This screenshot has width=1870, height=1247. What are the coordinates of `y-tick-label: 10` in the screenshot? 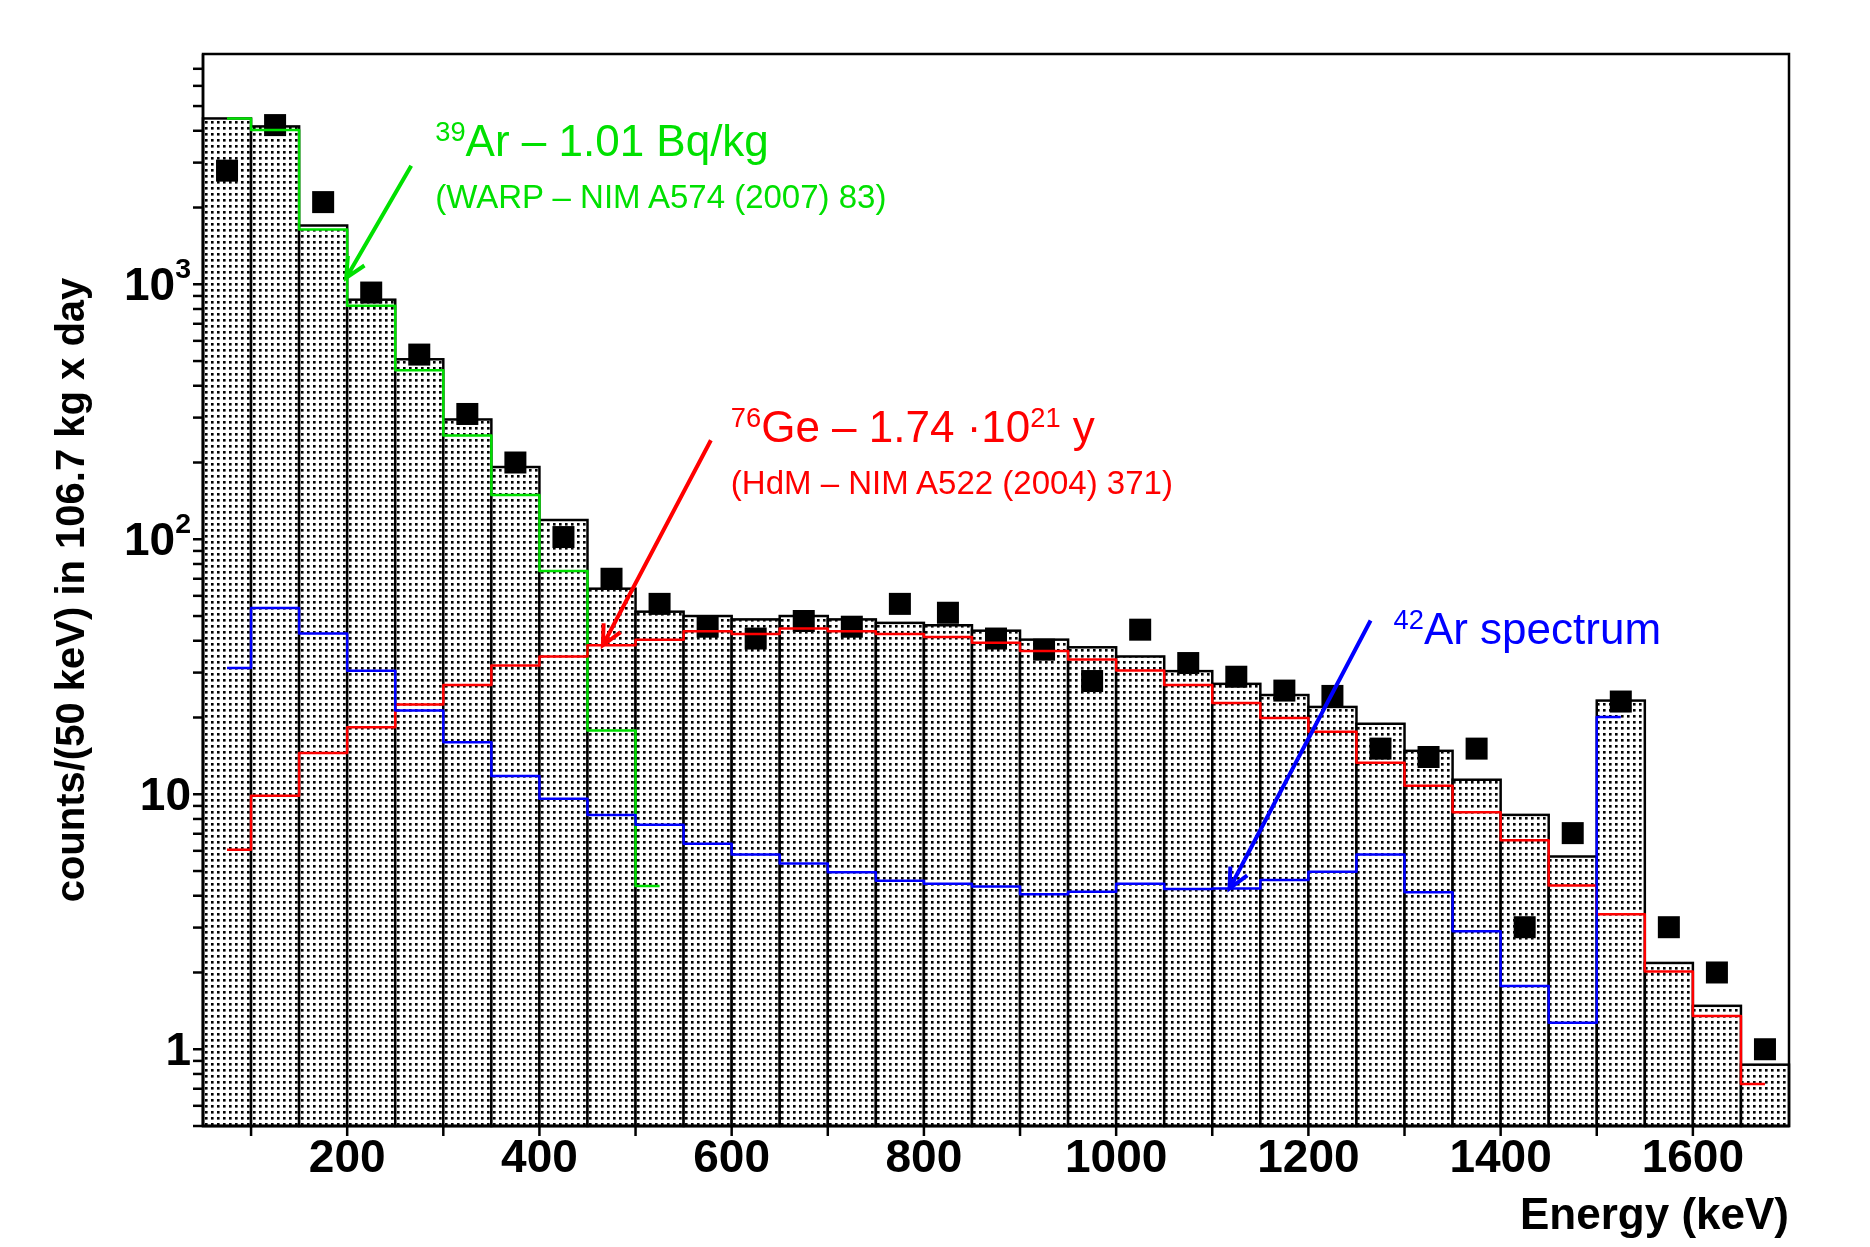 It's located at (165, 794).